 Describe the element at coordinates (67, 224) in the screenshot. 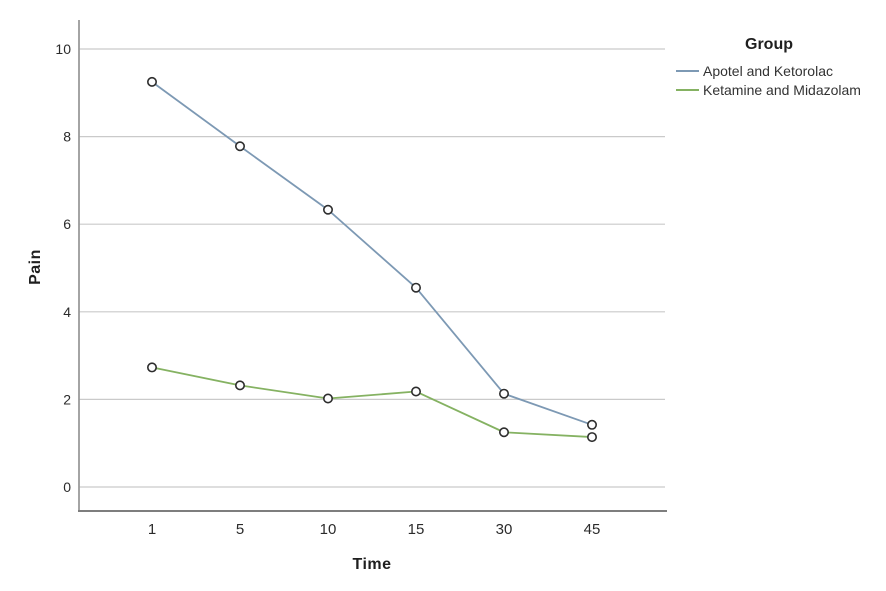

I see `y-tick-label: 6` at that location.